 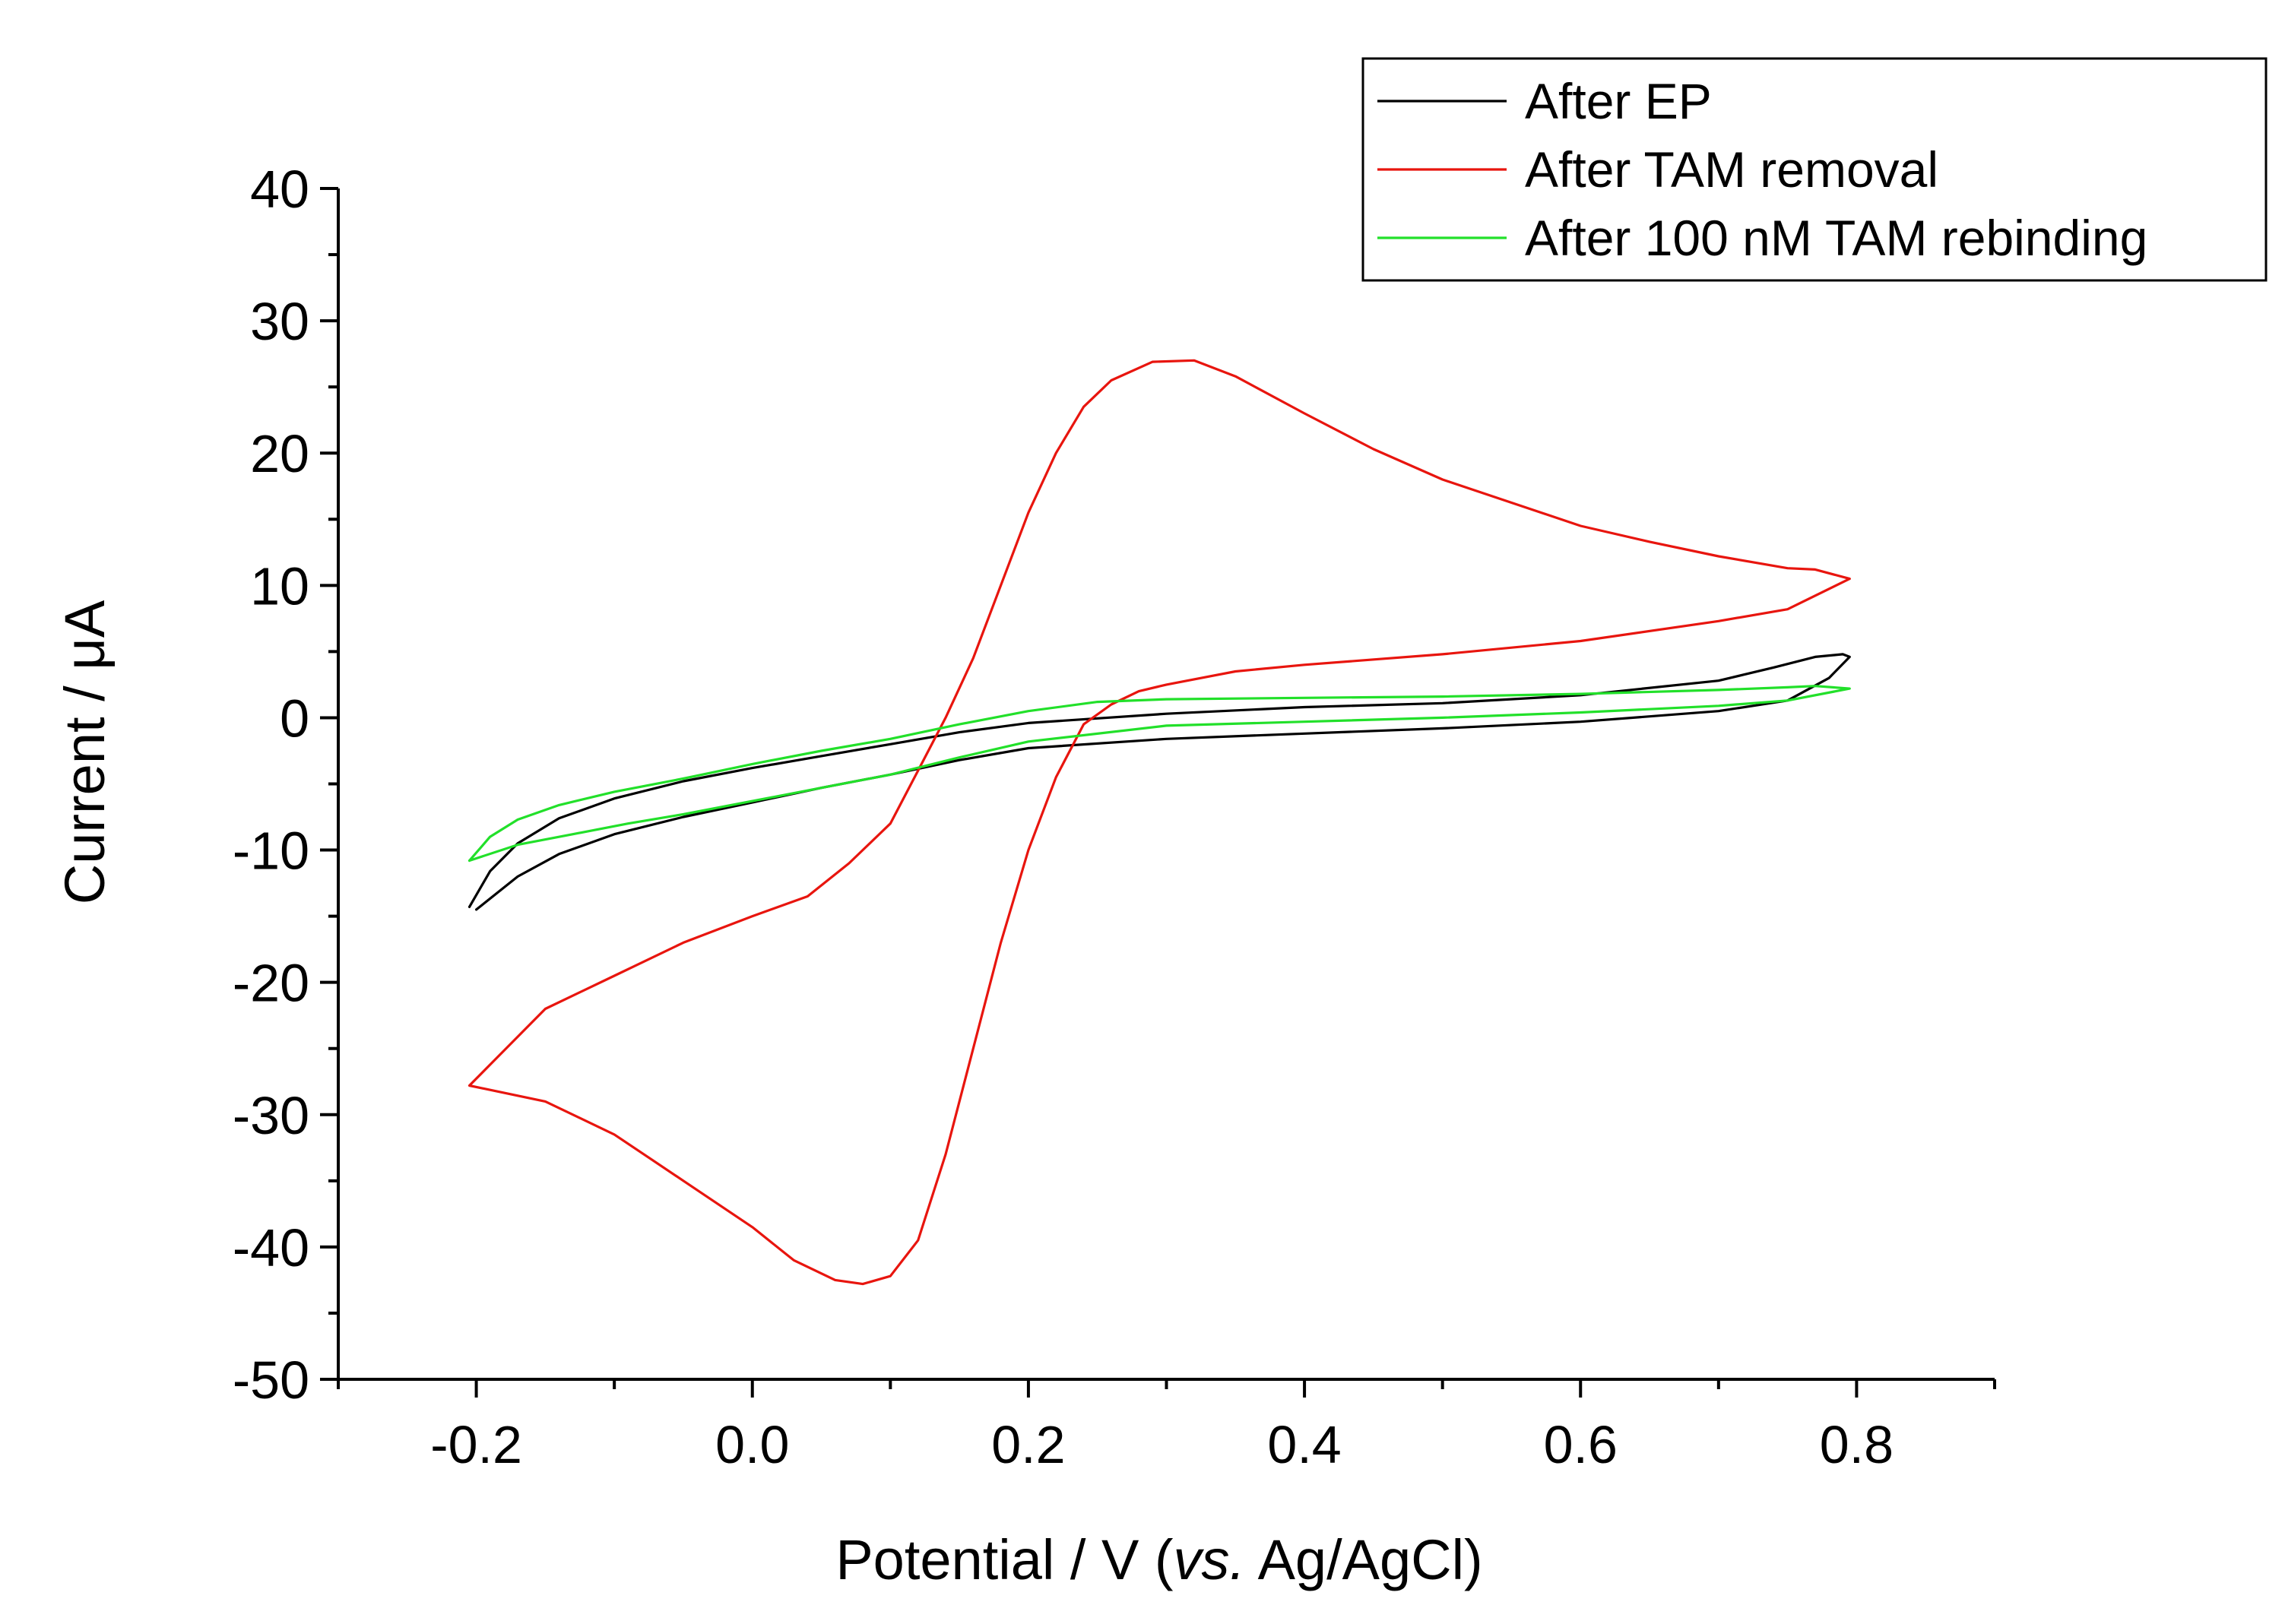 What do you see at coordinates (1210, 1560) in the screenshot?
I see `x-axis-title-italic: vs.` at bounding box center [1210, 1560].